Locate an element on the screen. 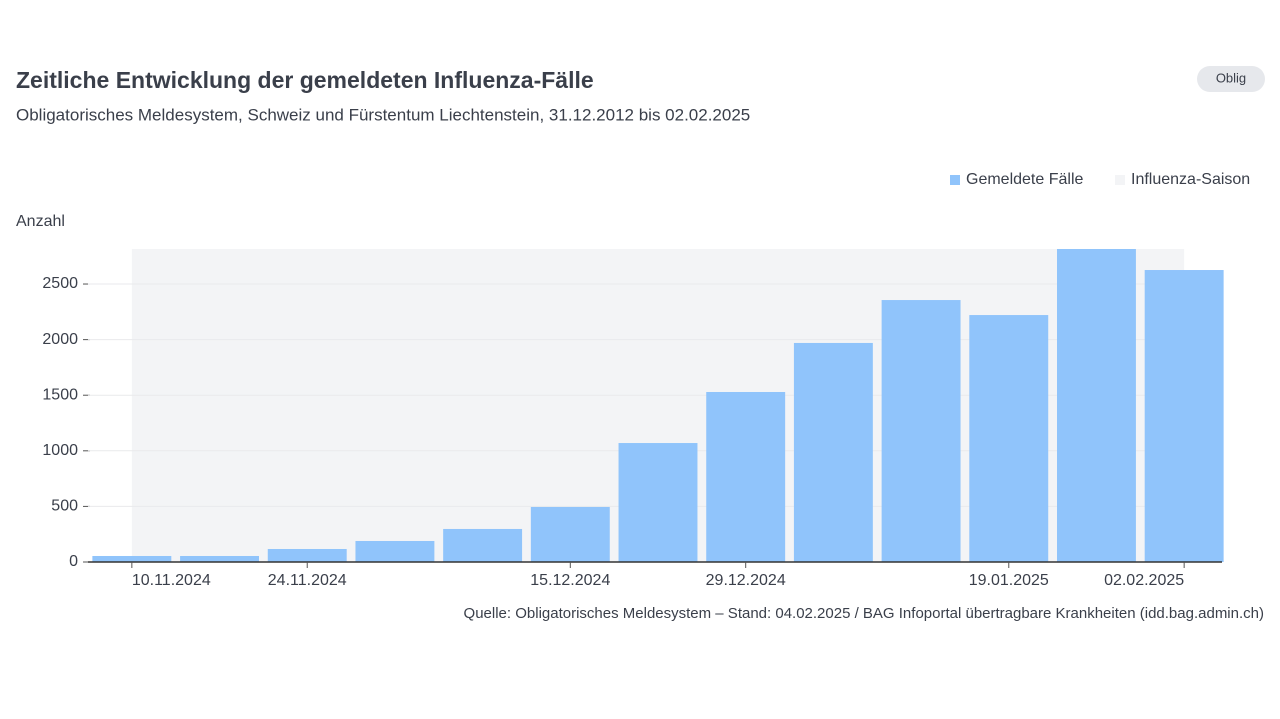 The height and width of the screenshot is (719, 1280). y-tick-label: 1000 is located at coordinates (60, 450).